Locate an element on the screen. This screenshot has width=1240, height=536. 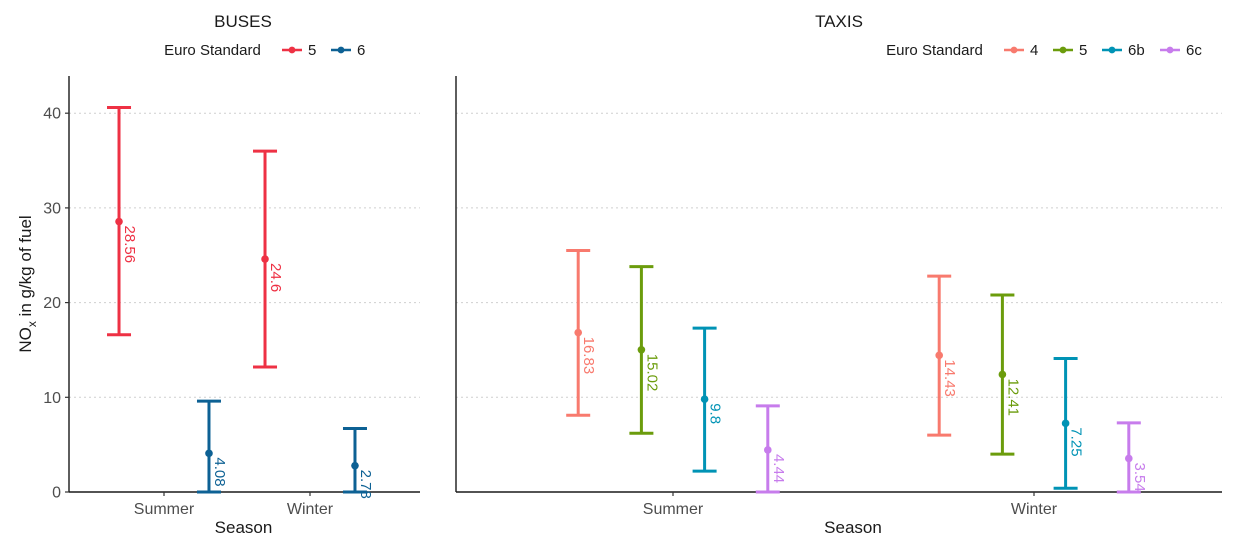
series-5: 15.02 12.41 is located at coordinates (825, 360).